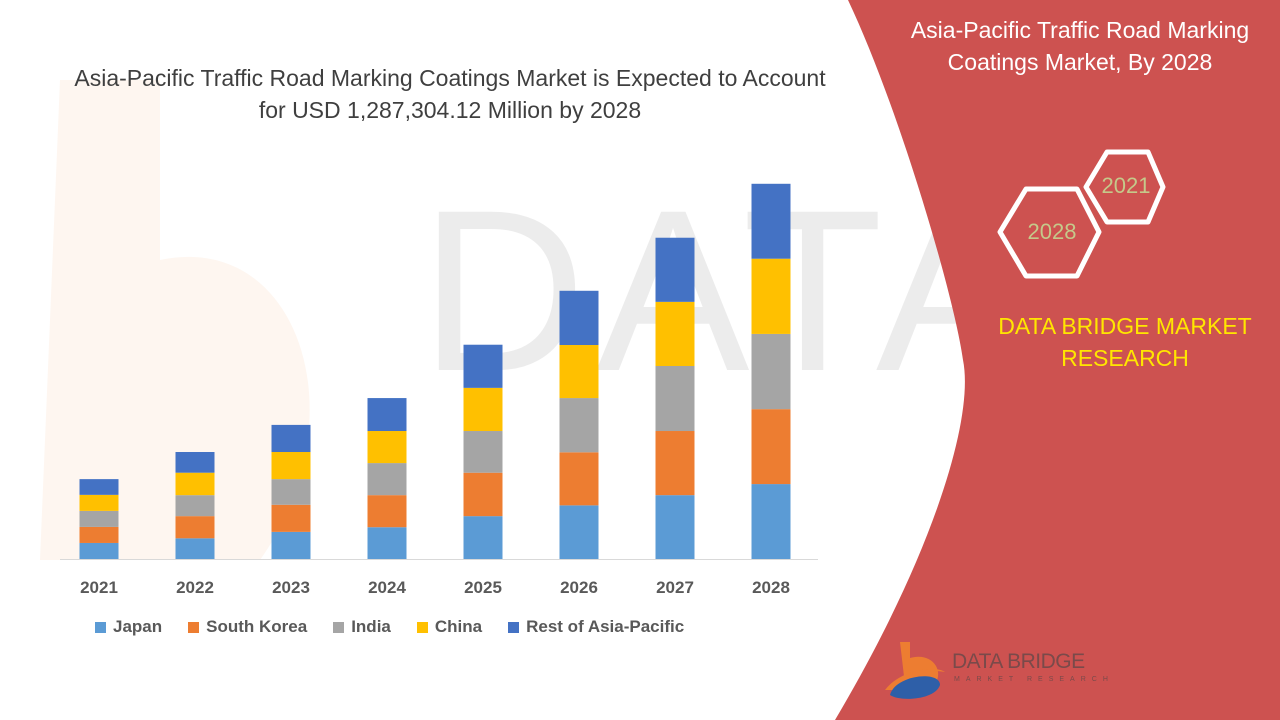 The image size is (1280, 720). I want to click on legend-label: China, so click(458, 626).